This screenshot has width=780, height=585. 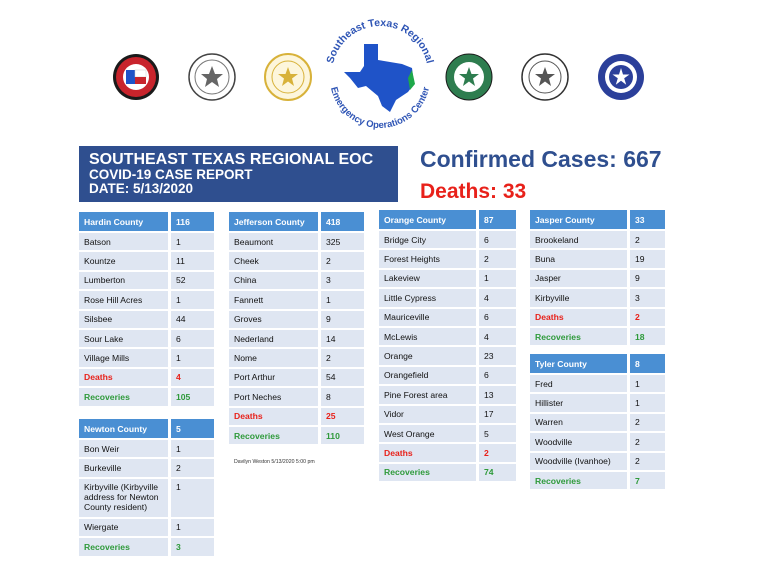 What do you see at coordinates (273, 261) in the screenshot?
I see `city-name: Cheek` at bounding box center [273, 261].